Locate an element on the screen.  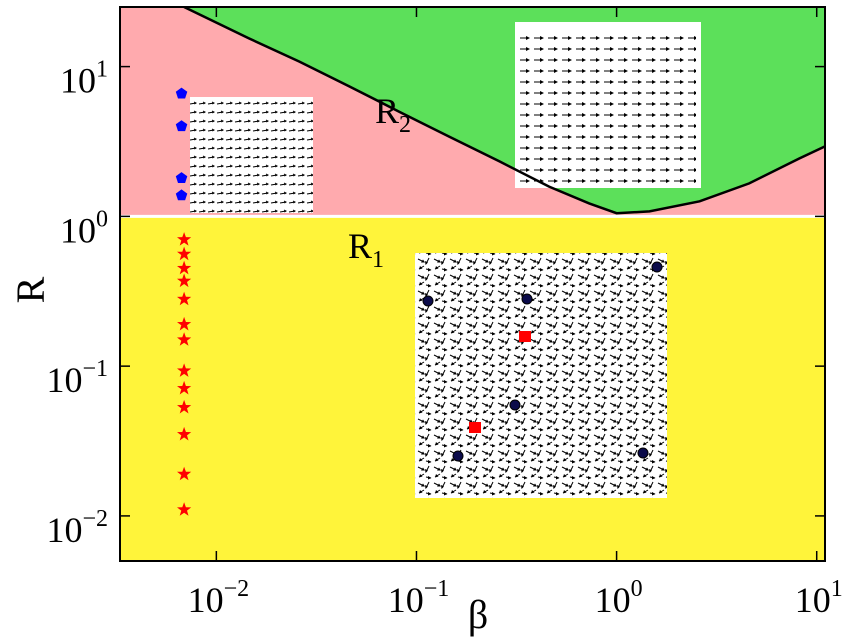
inset-defects is located at coordinates (542, 361).